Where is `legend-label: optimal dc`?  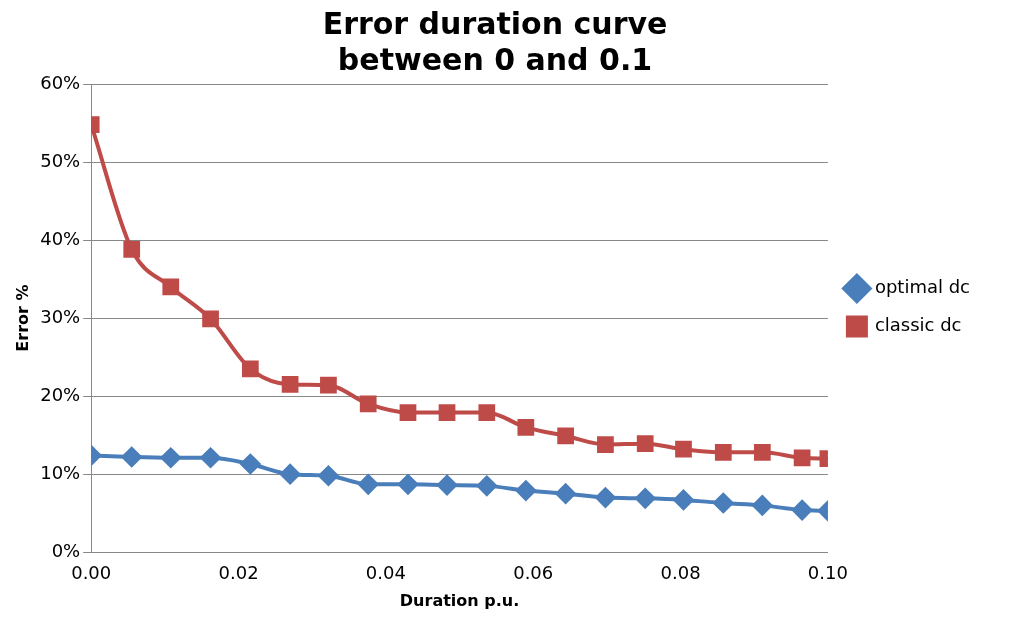
legend-label: optimal dc is located at coordinates (922, 287).